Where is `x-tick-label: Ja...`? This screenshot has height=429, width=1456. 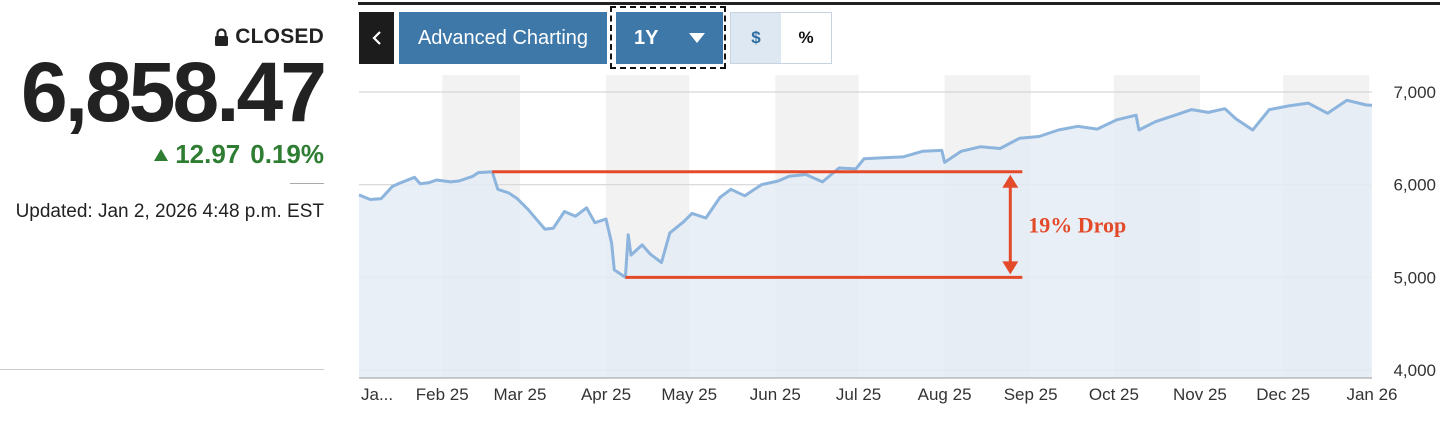 x-tick-label: Ja... is located at coordinates (377, 394).